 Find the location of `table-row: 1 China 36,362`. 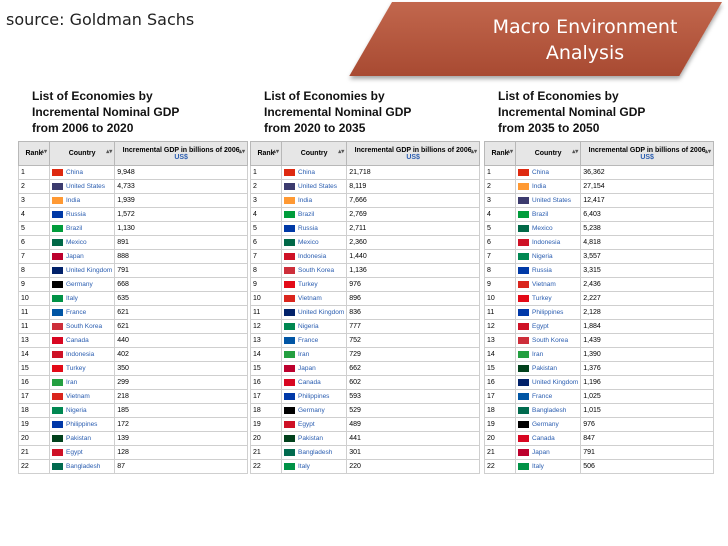

table-row: 1 China 36,362 is located at coordinates (599, 172).